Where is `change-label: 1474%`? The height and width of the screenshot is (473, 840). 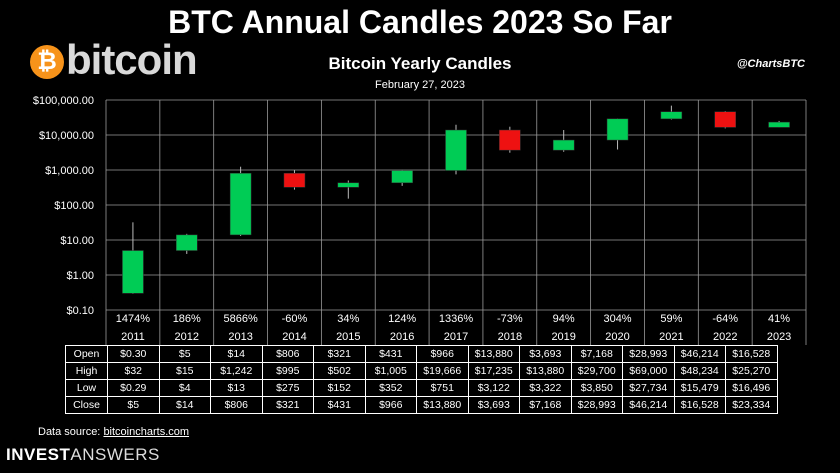 change-label: 1474% is located at coordinates (133, 319).